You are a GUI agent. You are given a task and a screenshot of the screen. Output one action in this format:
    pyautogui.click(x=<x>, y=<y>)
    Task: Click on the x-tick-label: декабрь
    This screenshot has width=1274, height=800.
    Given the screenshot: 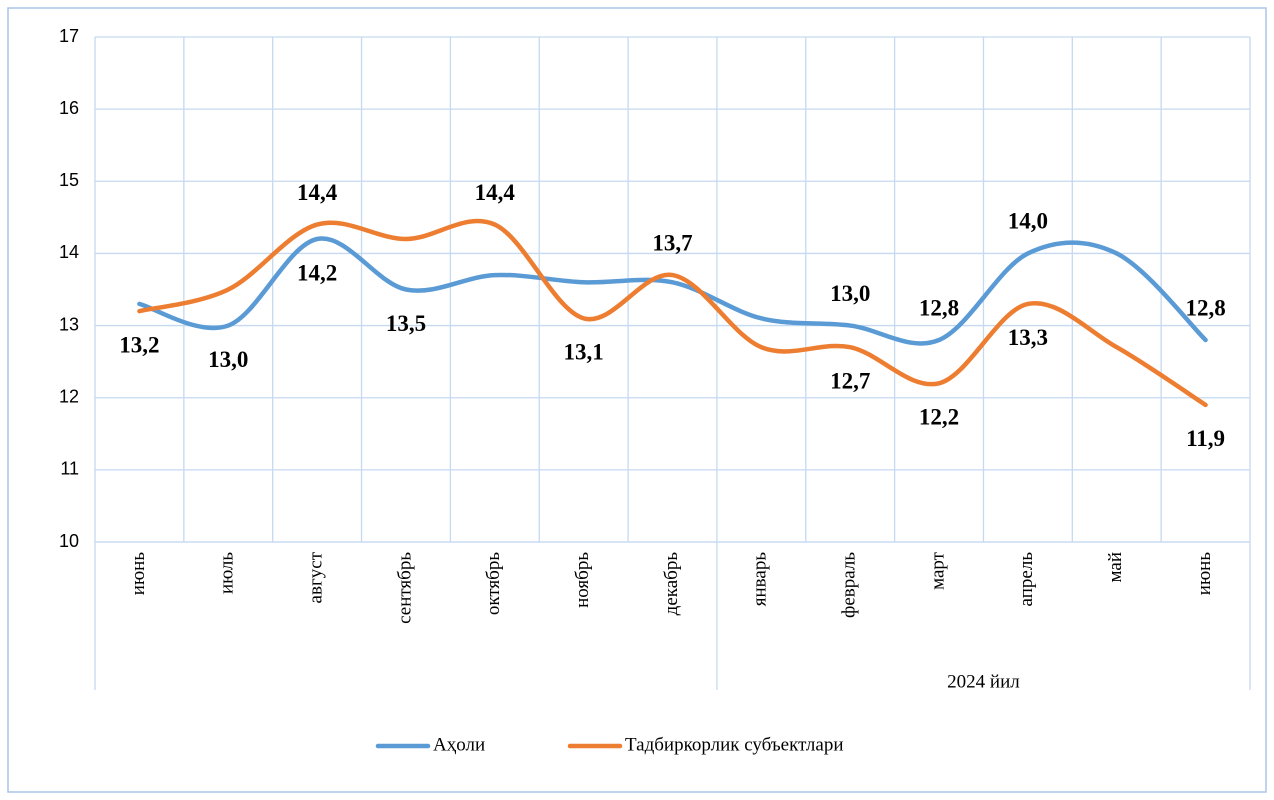 What is the action you would take?
    pyautogui.click(x=671, y=584)
    